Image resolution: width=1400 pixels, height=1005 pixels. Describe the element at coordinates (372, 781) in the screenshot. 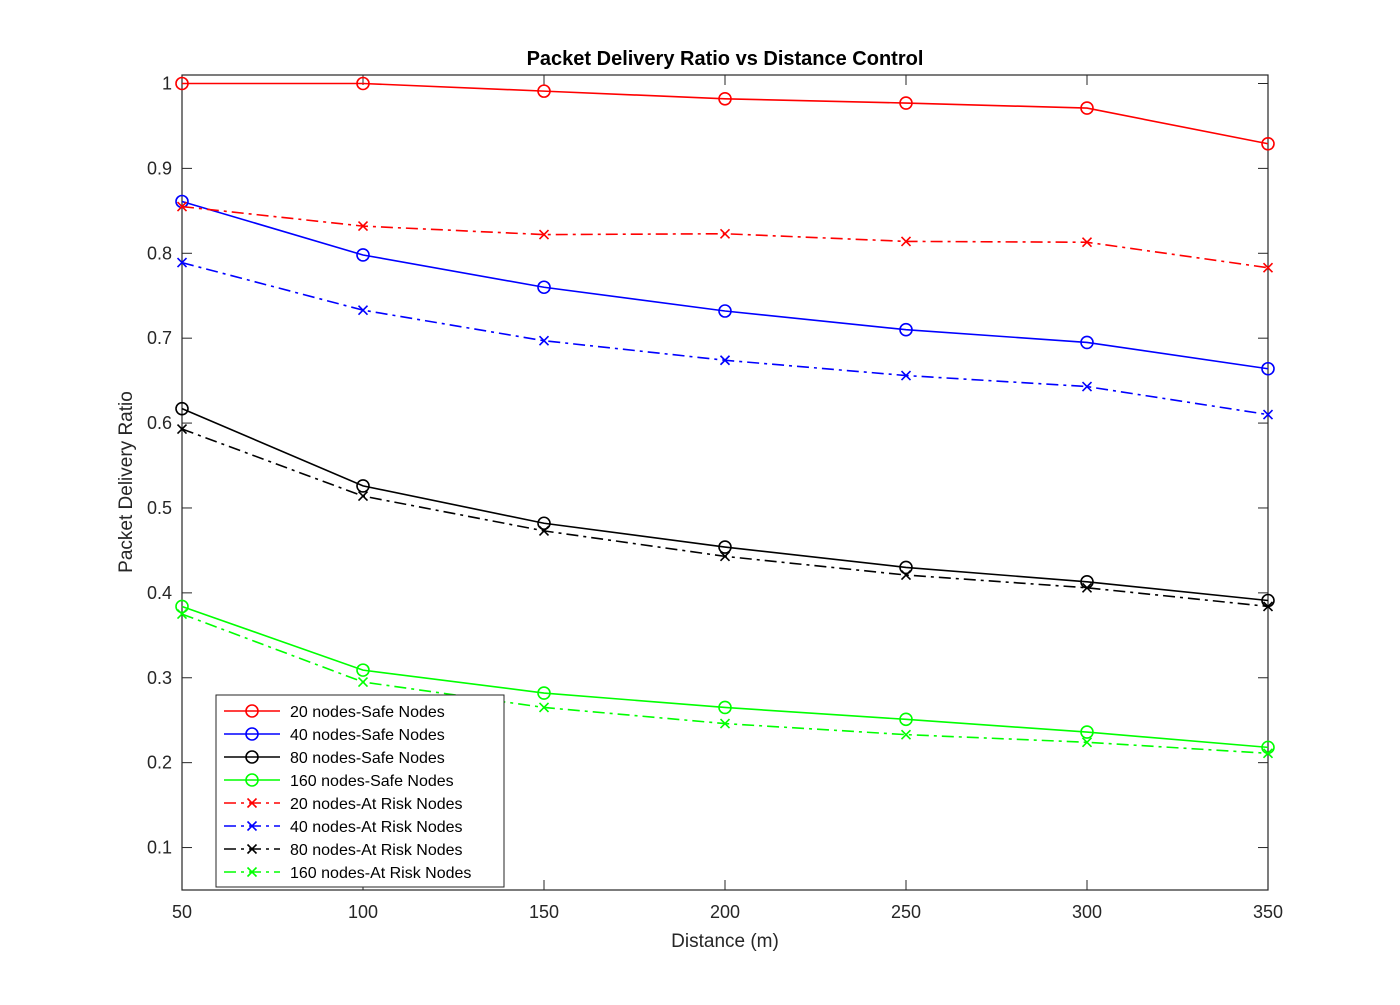

I see `legend-label: 160 nodes-Safe Nodes` at that location.